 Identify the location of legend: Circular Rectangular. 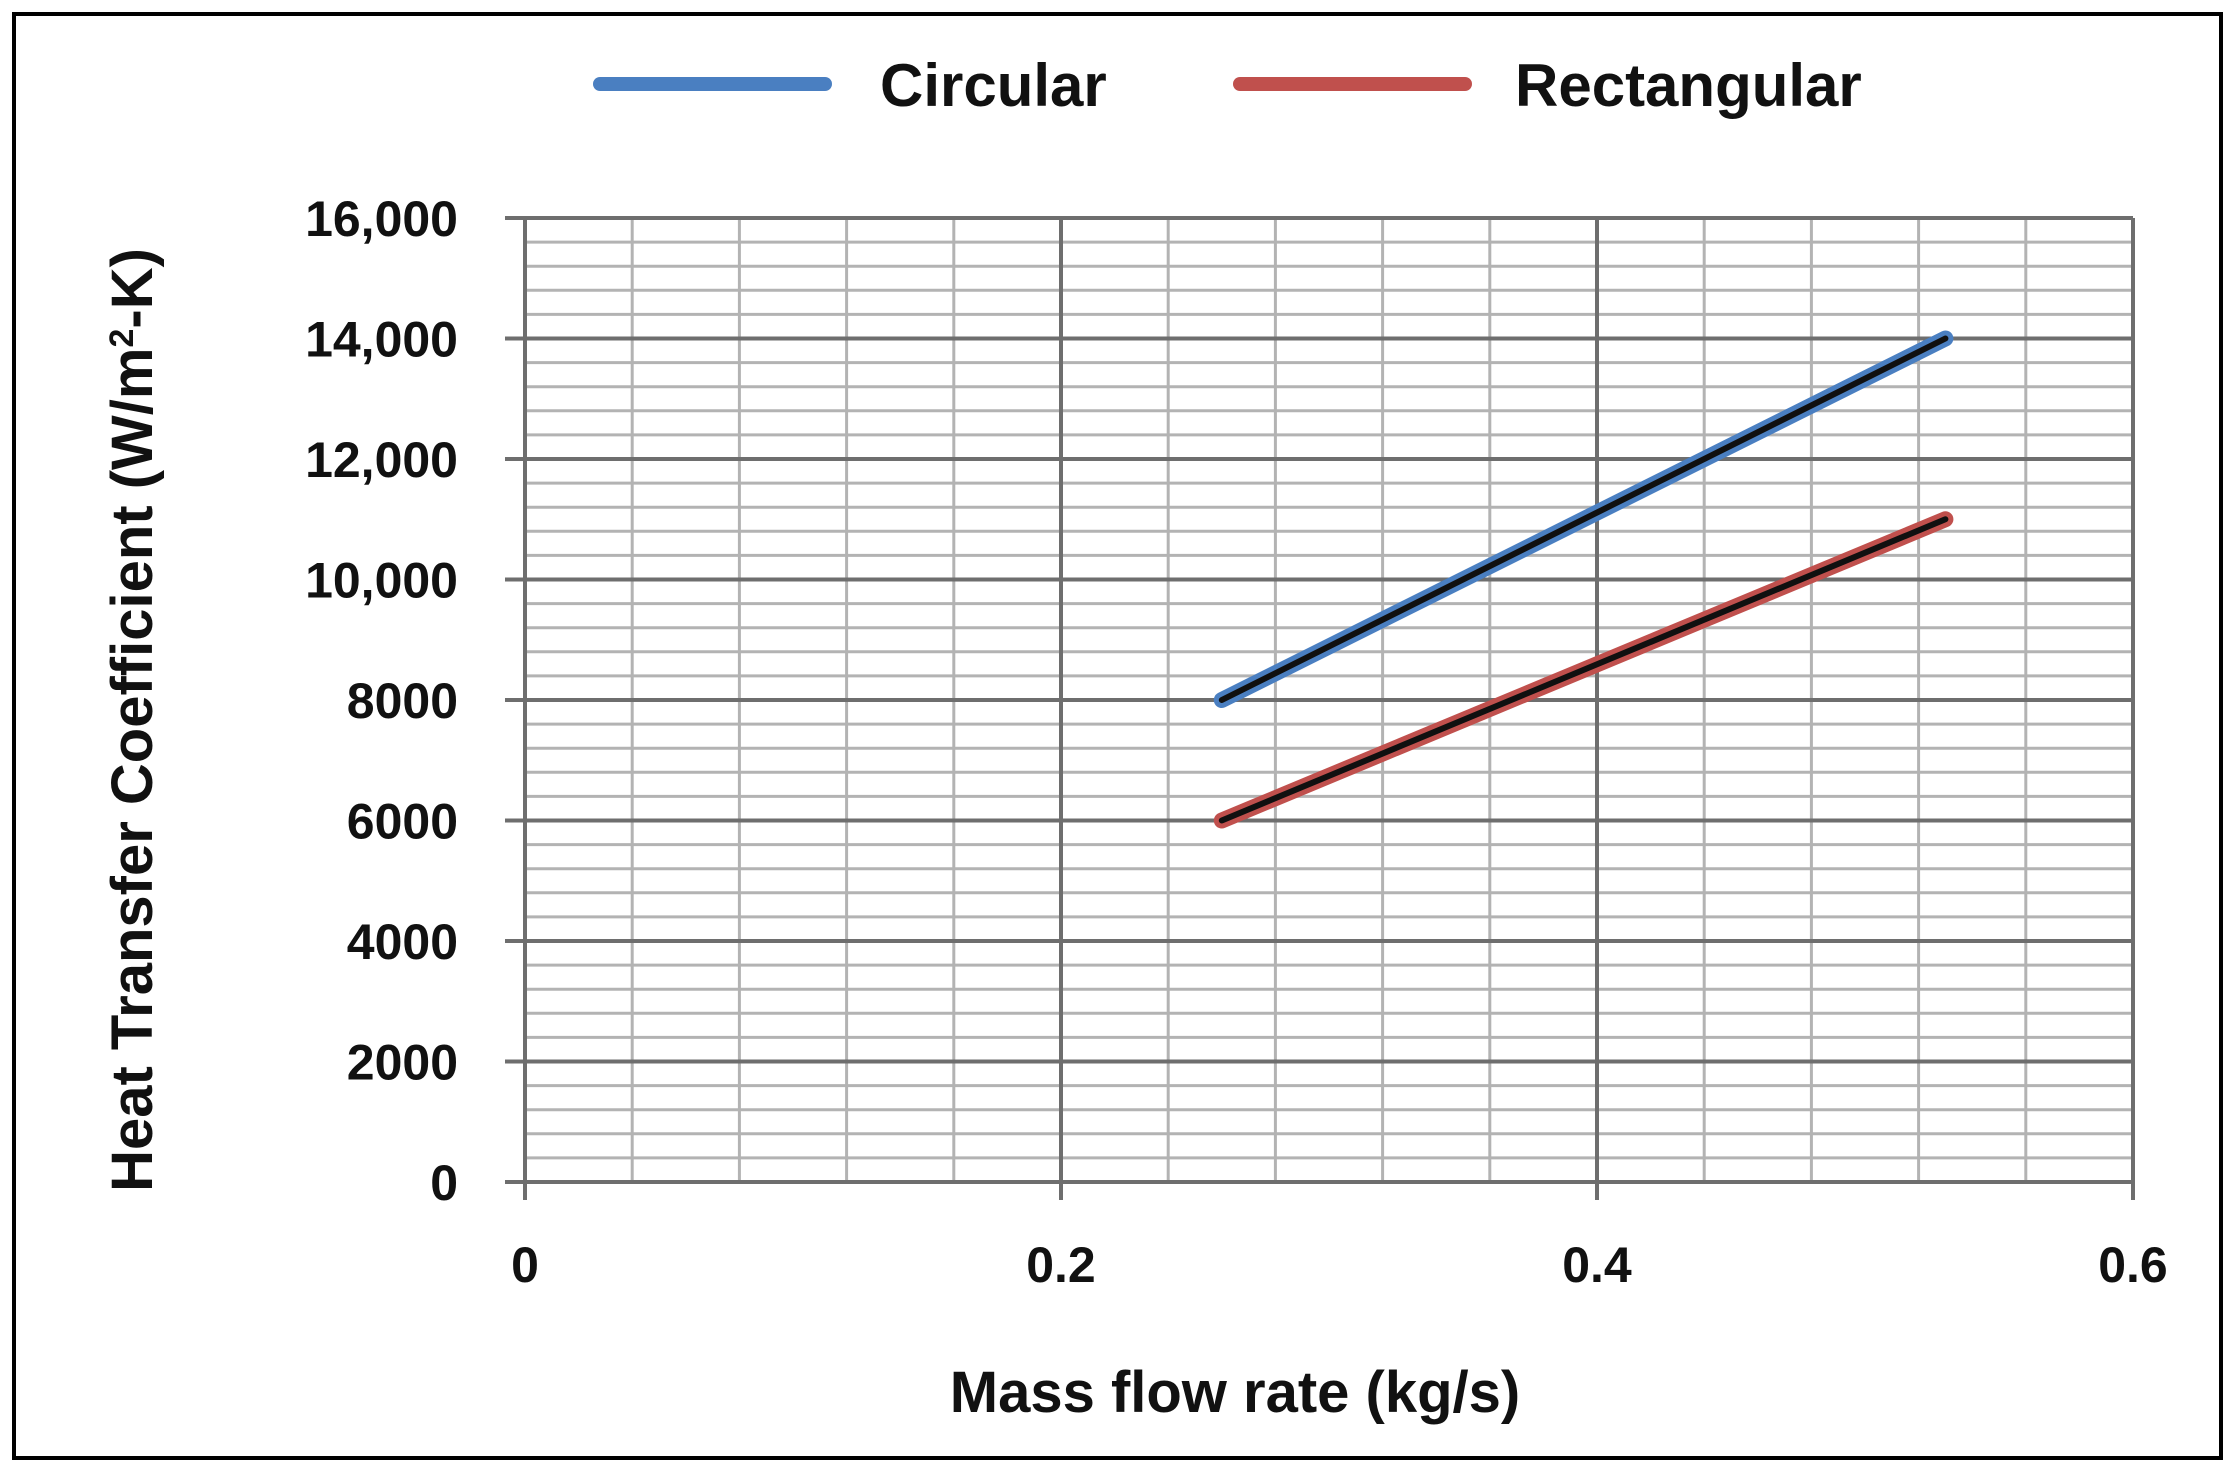
(1227, 85).